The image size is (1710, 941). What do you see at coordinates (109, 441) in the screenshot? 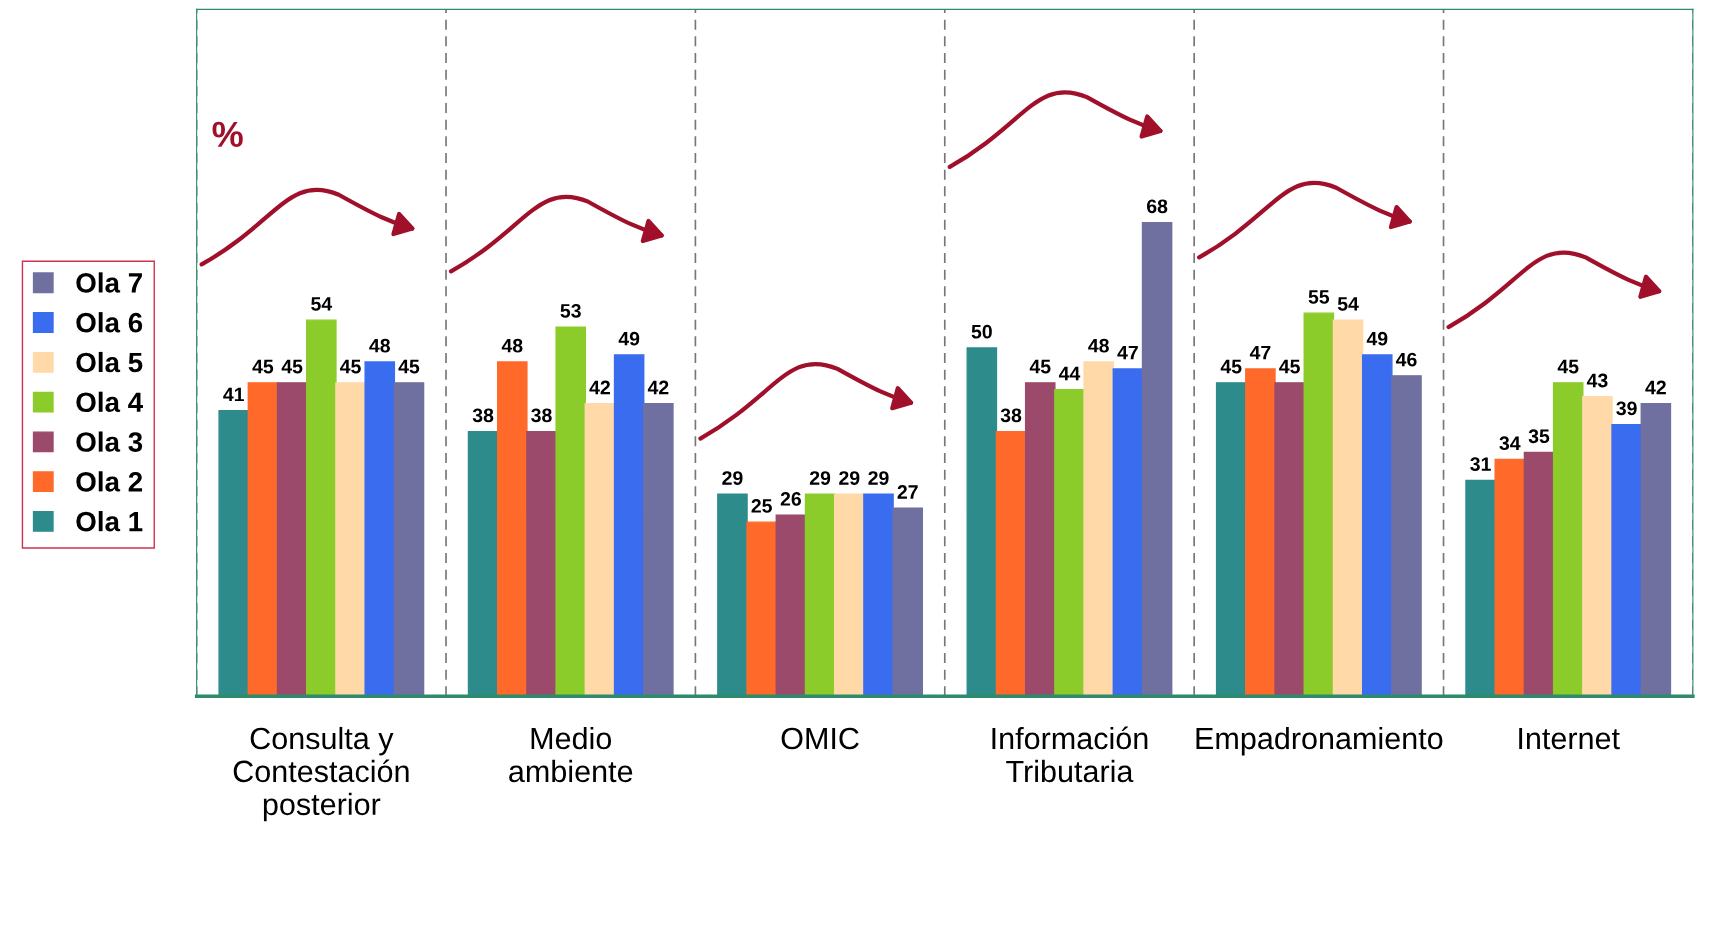
I see `legend-label: Ola 3` at bounding box center [109, 441].